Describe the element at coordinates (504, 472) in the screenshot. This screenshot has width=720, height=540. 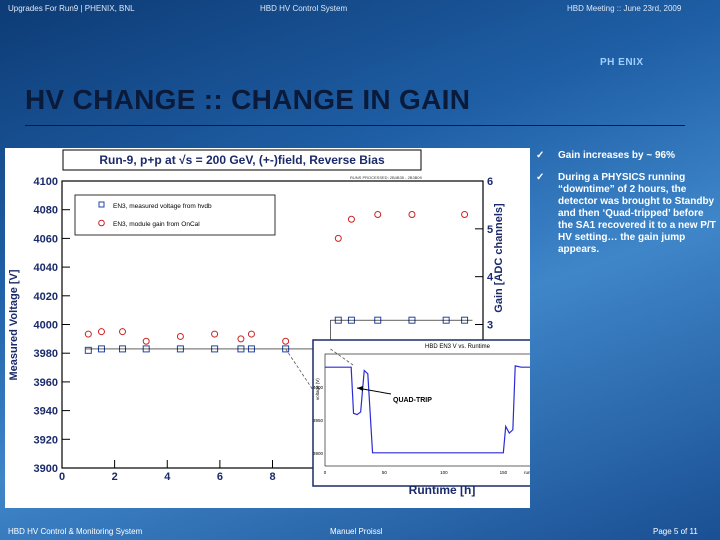
I see `inset-x-tick-label: 150` at that location.